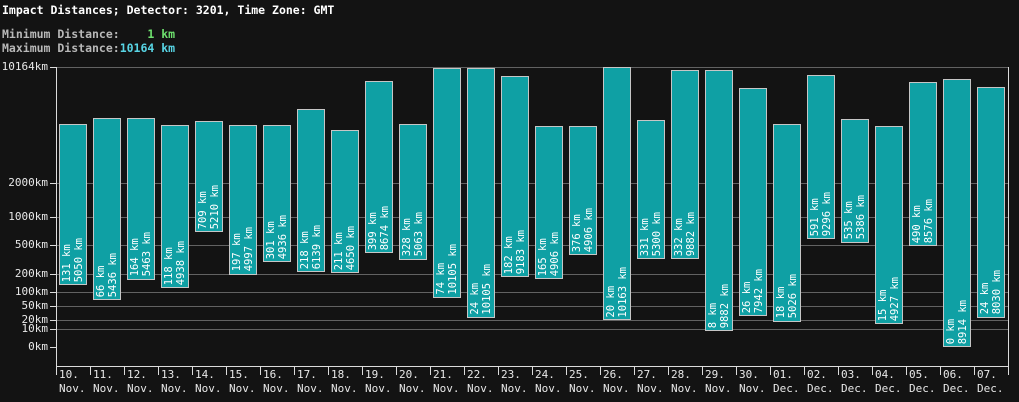  I want to click on x-label-month-21-nov: Nov., so click(446, 388).